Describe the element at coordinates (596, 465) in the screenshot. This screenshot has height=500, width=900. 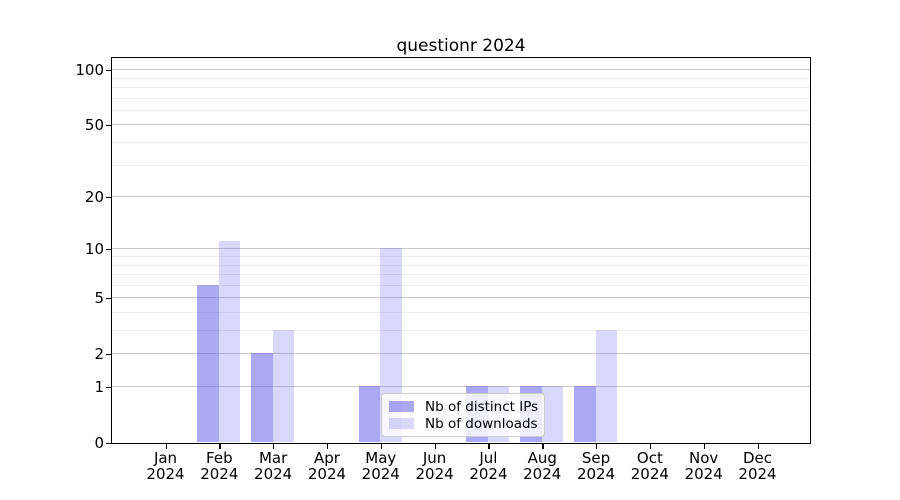
I see `x-tick-label: Sep 2024` at that location.